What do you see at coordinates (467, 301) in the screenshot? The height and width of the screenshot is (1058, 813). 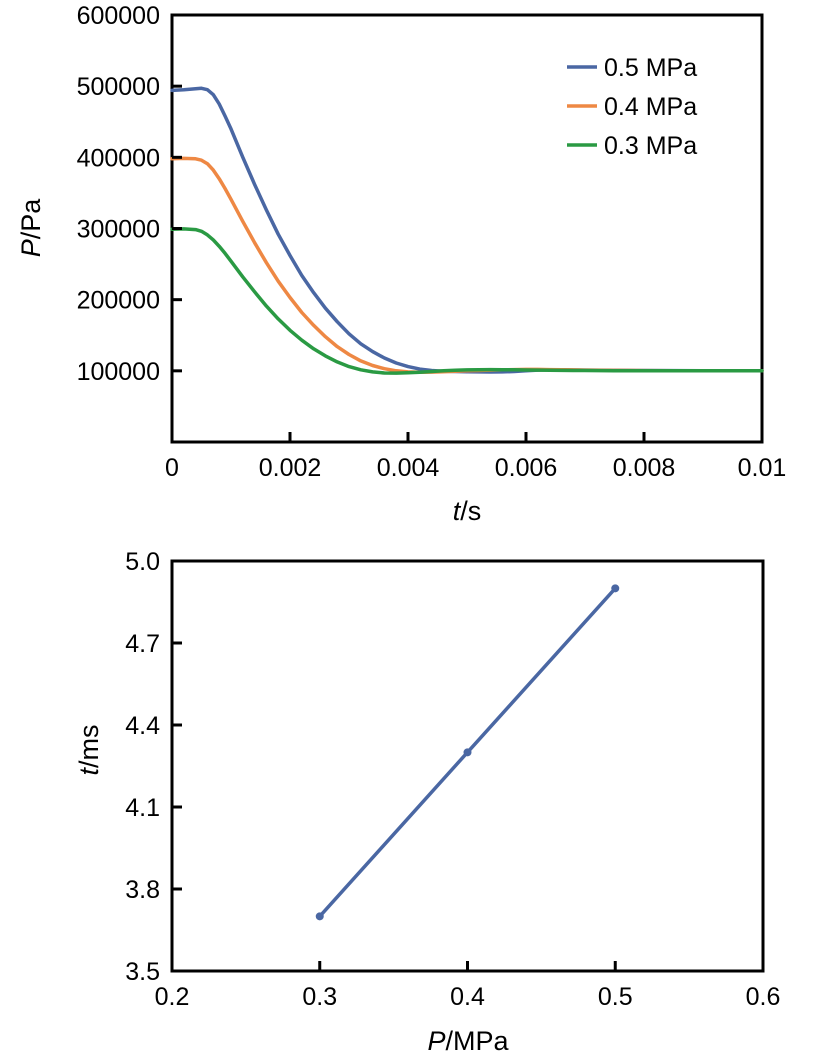 I see `series-line-0_3-MPa` at bounding box center [467, 301].